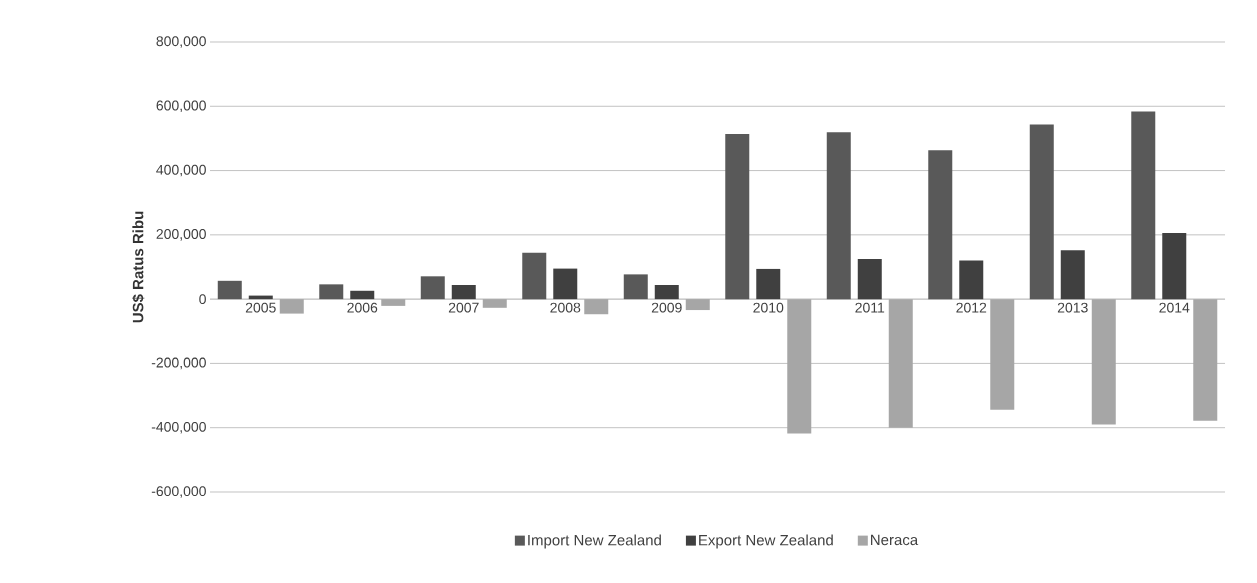 Image resolution: width=1257 pixels, height=583 pixels. Describe the element at coordinates (666, 307) in the screenshot. I see `x-tick-label: 2009` at that location.